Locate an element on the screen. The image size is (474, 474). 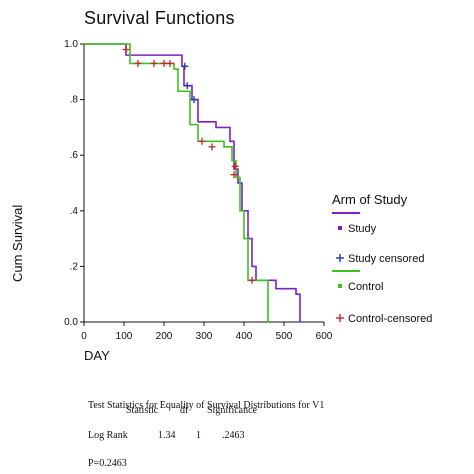
y-tick-label: 0.0 is located at coordinates (71, 322).